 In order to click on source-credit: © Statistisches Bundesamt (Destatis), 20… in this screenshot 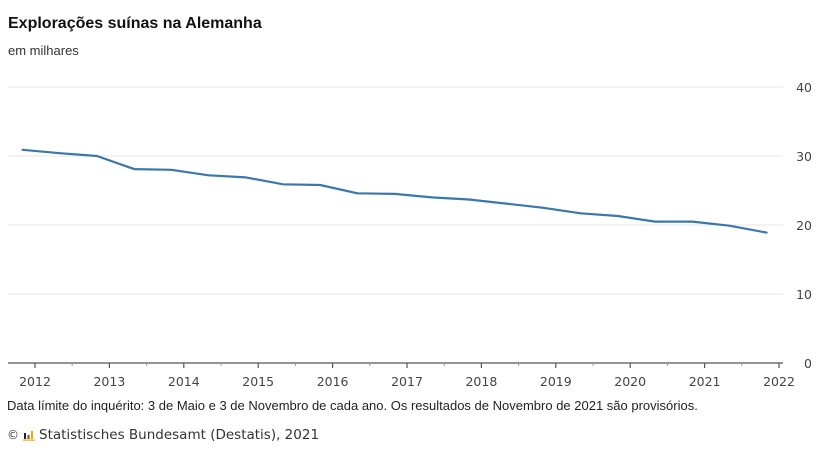, I will do `click(163, 435)`.